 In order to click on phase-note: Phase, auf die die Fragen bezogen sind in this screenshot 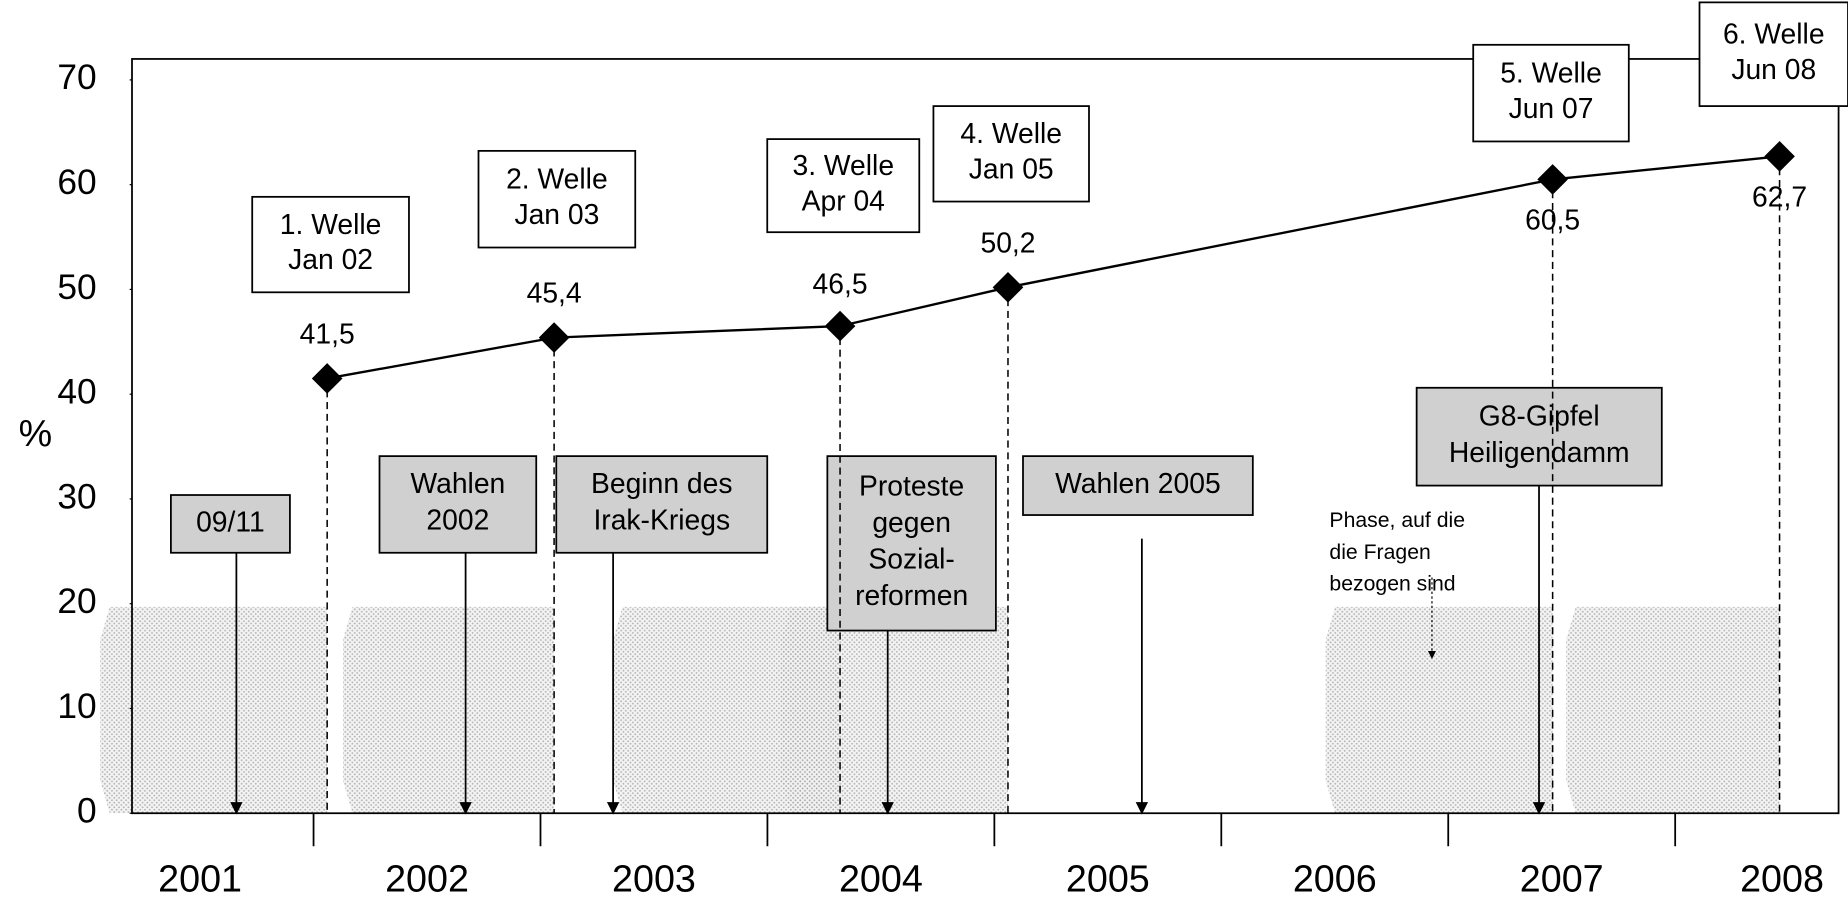, I will do `click(1397, 552)`.